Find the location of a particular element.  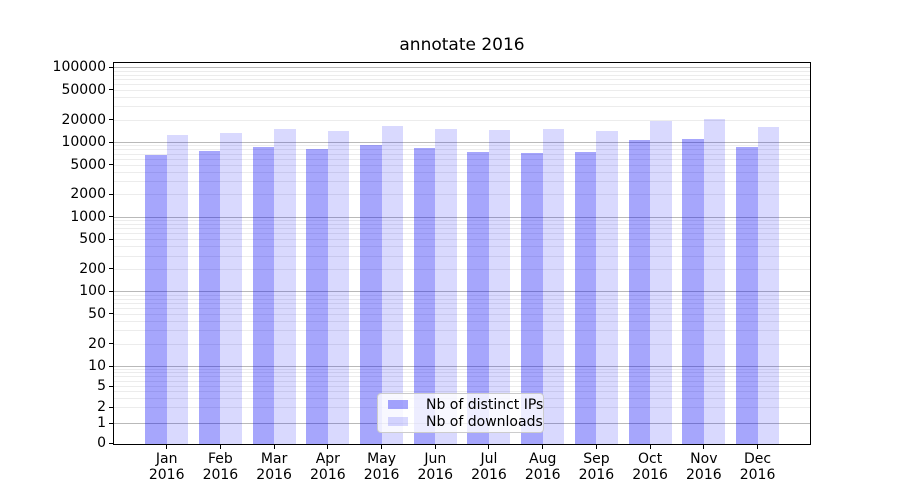

y-tick-label: 5 is located at coordinates (101, 386).